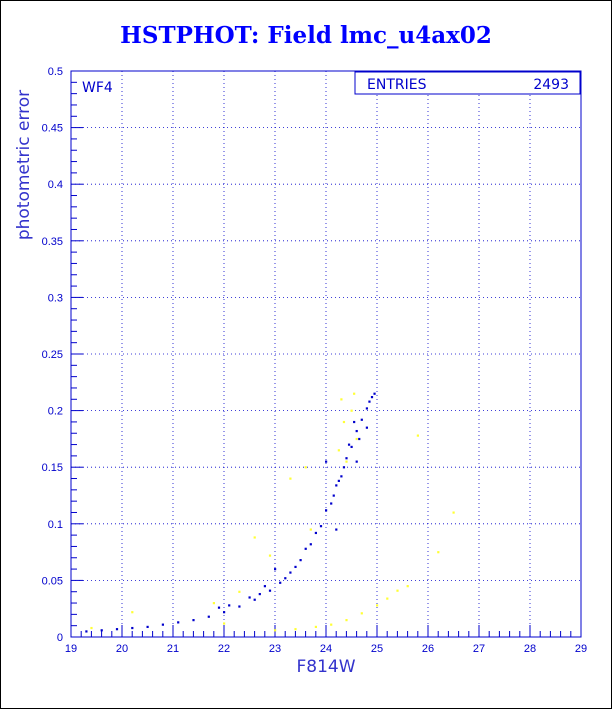 The image size is (612, 709). Describe the element at coordinates (581, 649) in the screenshot. I see `x-tick-label: 29` at that location.